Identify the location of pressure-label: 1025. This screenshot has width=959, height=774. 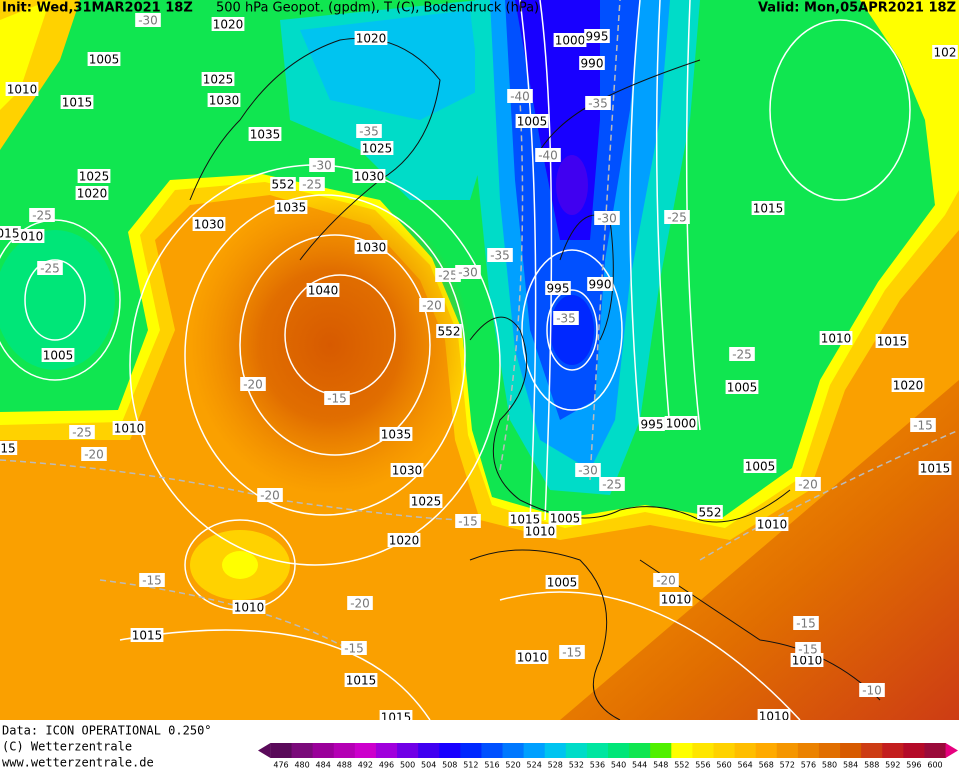
(426, 502).